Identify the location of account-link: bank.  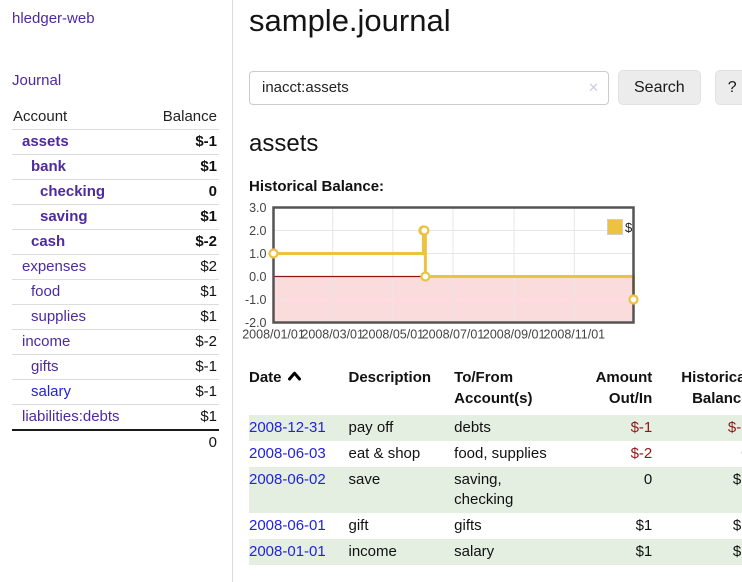
(49, 166).